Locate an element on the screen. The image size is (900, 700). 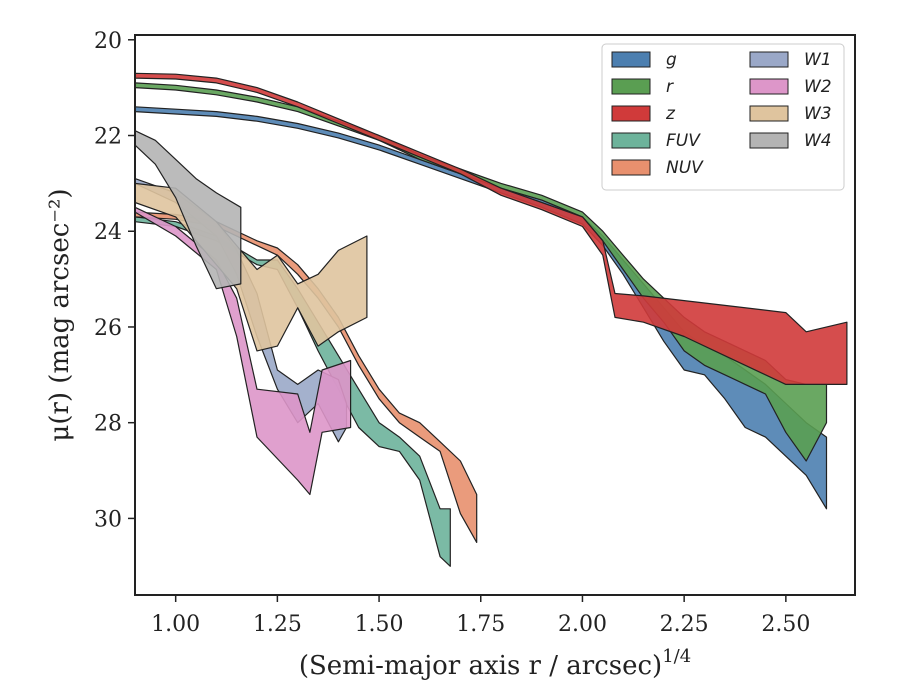
y-tick-label: 28 is located at coordinates (108, 424).